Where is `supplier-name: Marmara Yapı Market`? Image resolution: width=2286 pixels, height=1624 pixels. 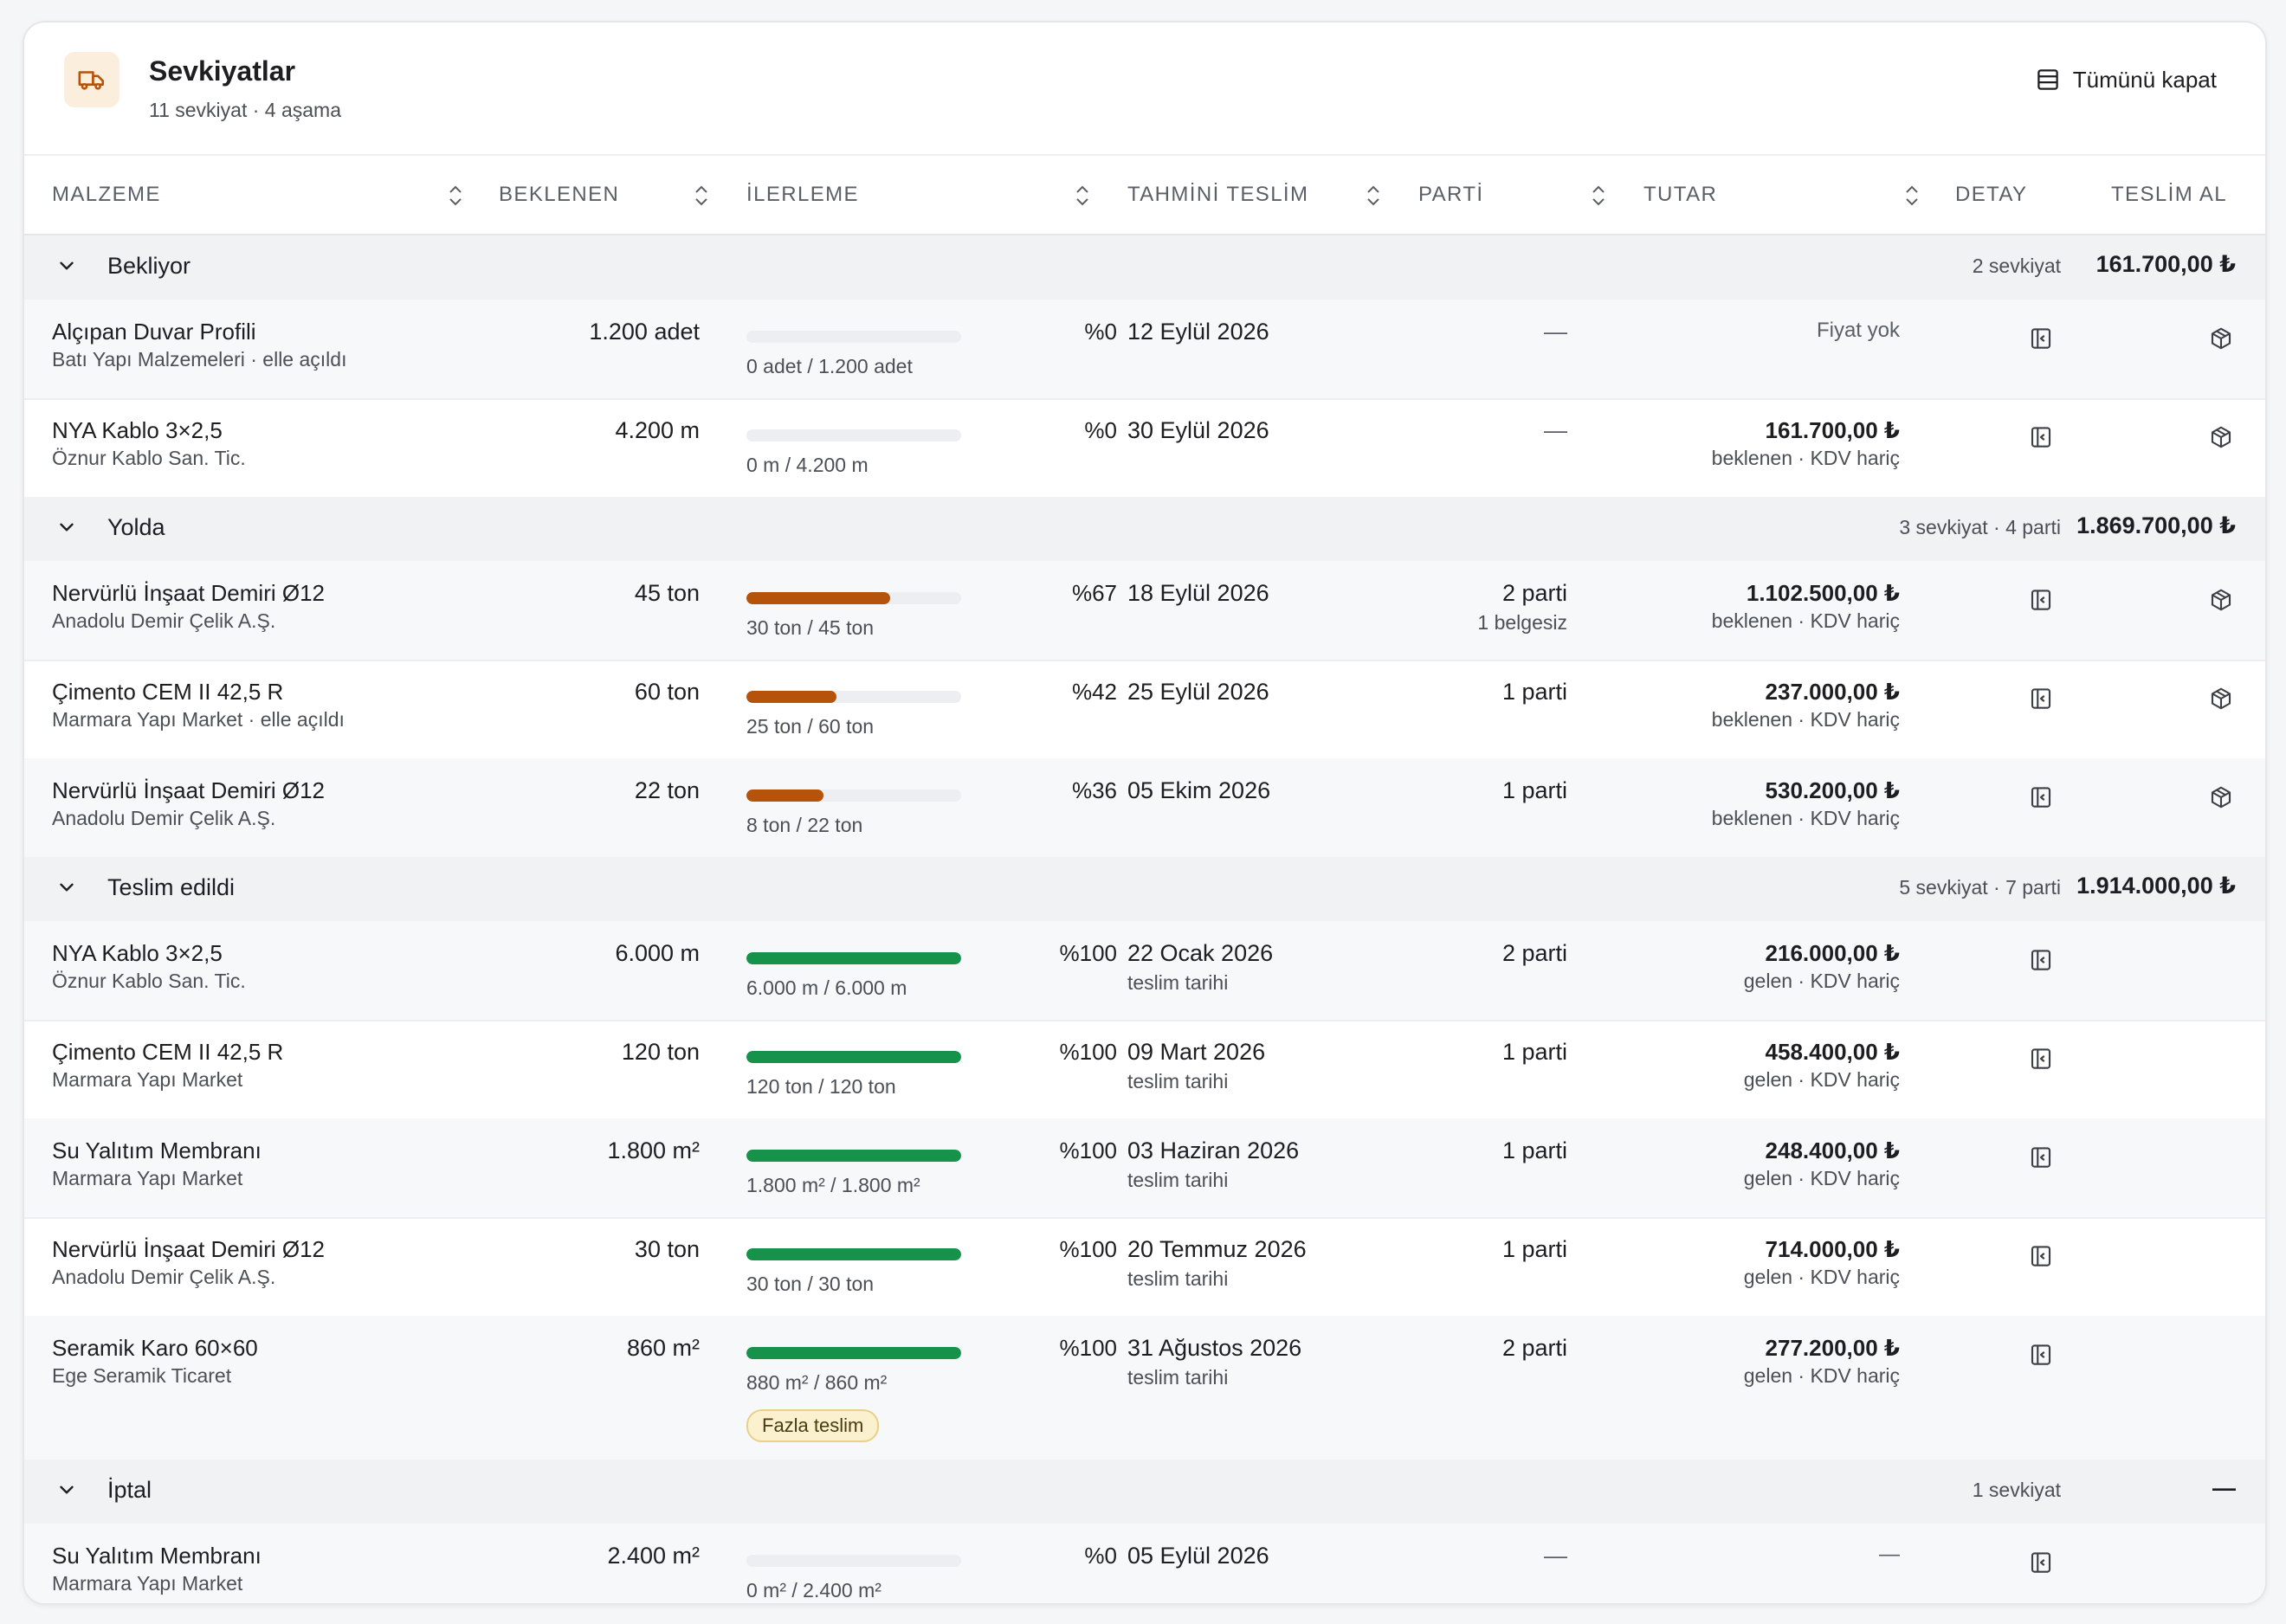 supplier-name: Marmara Yapı Market is located at coordinates (148, 1178).